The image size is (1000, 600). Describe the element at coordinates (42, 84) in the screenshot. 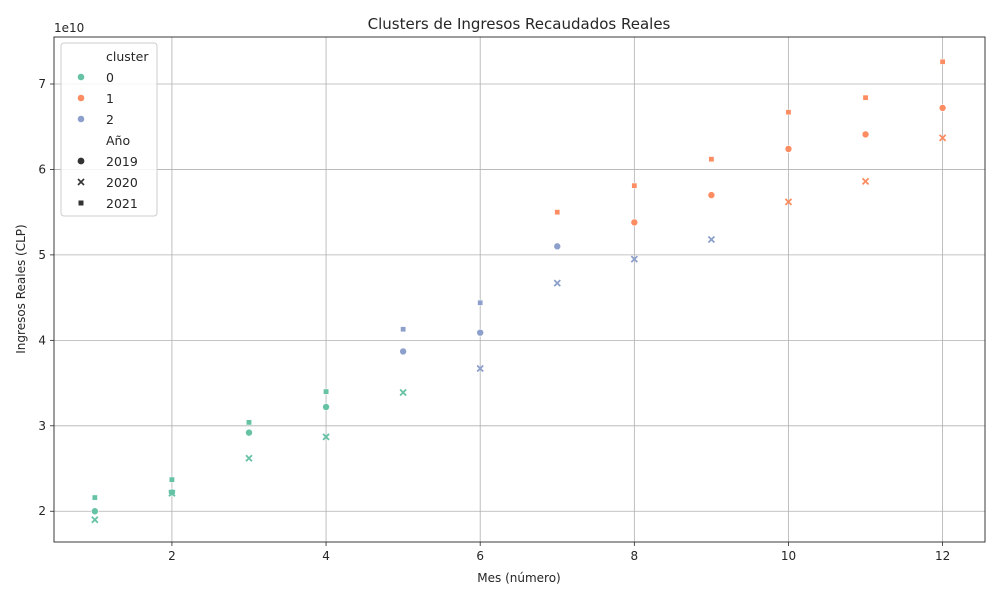

I see `y-tick-label: 7` at that location.